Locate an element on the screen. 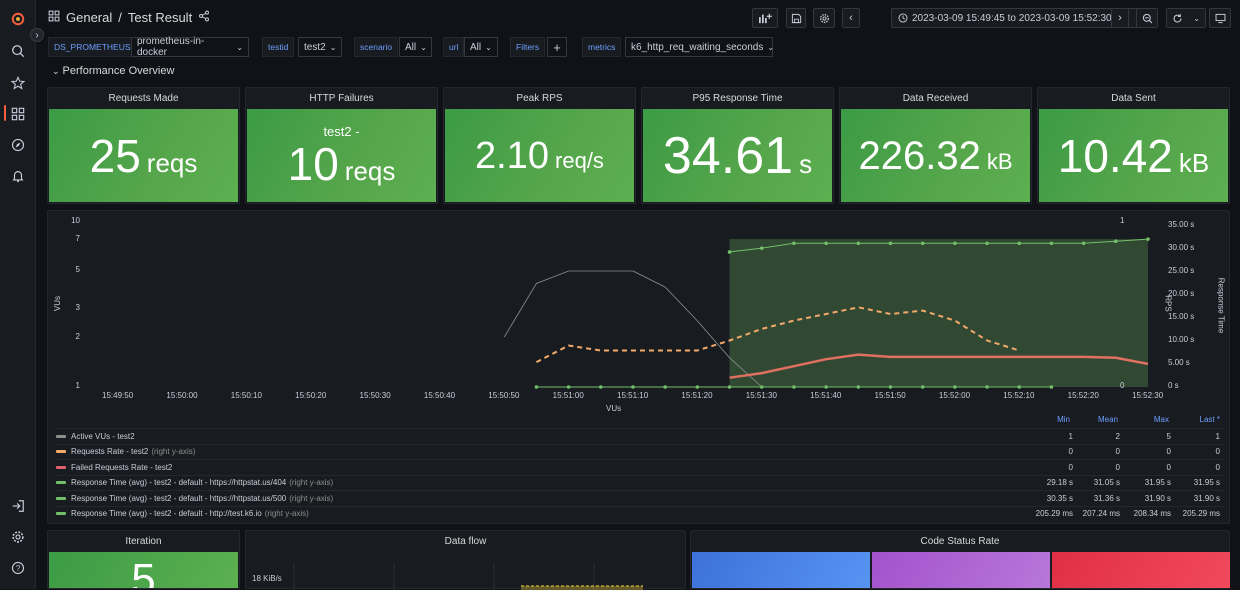 This screenshot has height=590, width=1240. stat-body: test2 - 10 reqs is located at coordinates (341, 155).